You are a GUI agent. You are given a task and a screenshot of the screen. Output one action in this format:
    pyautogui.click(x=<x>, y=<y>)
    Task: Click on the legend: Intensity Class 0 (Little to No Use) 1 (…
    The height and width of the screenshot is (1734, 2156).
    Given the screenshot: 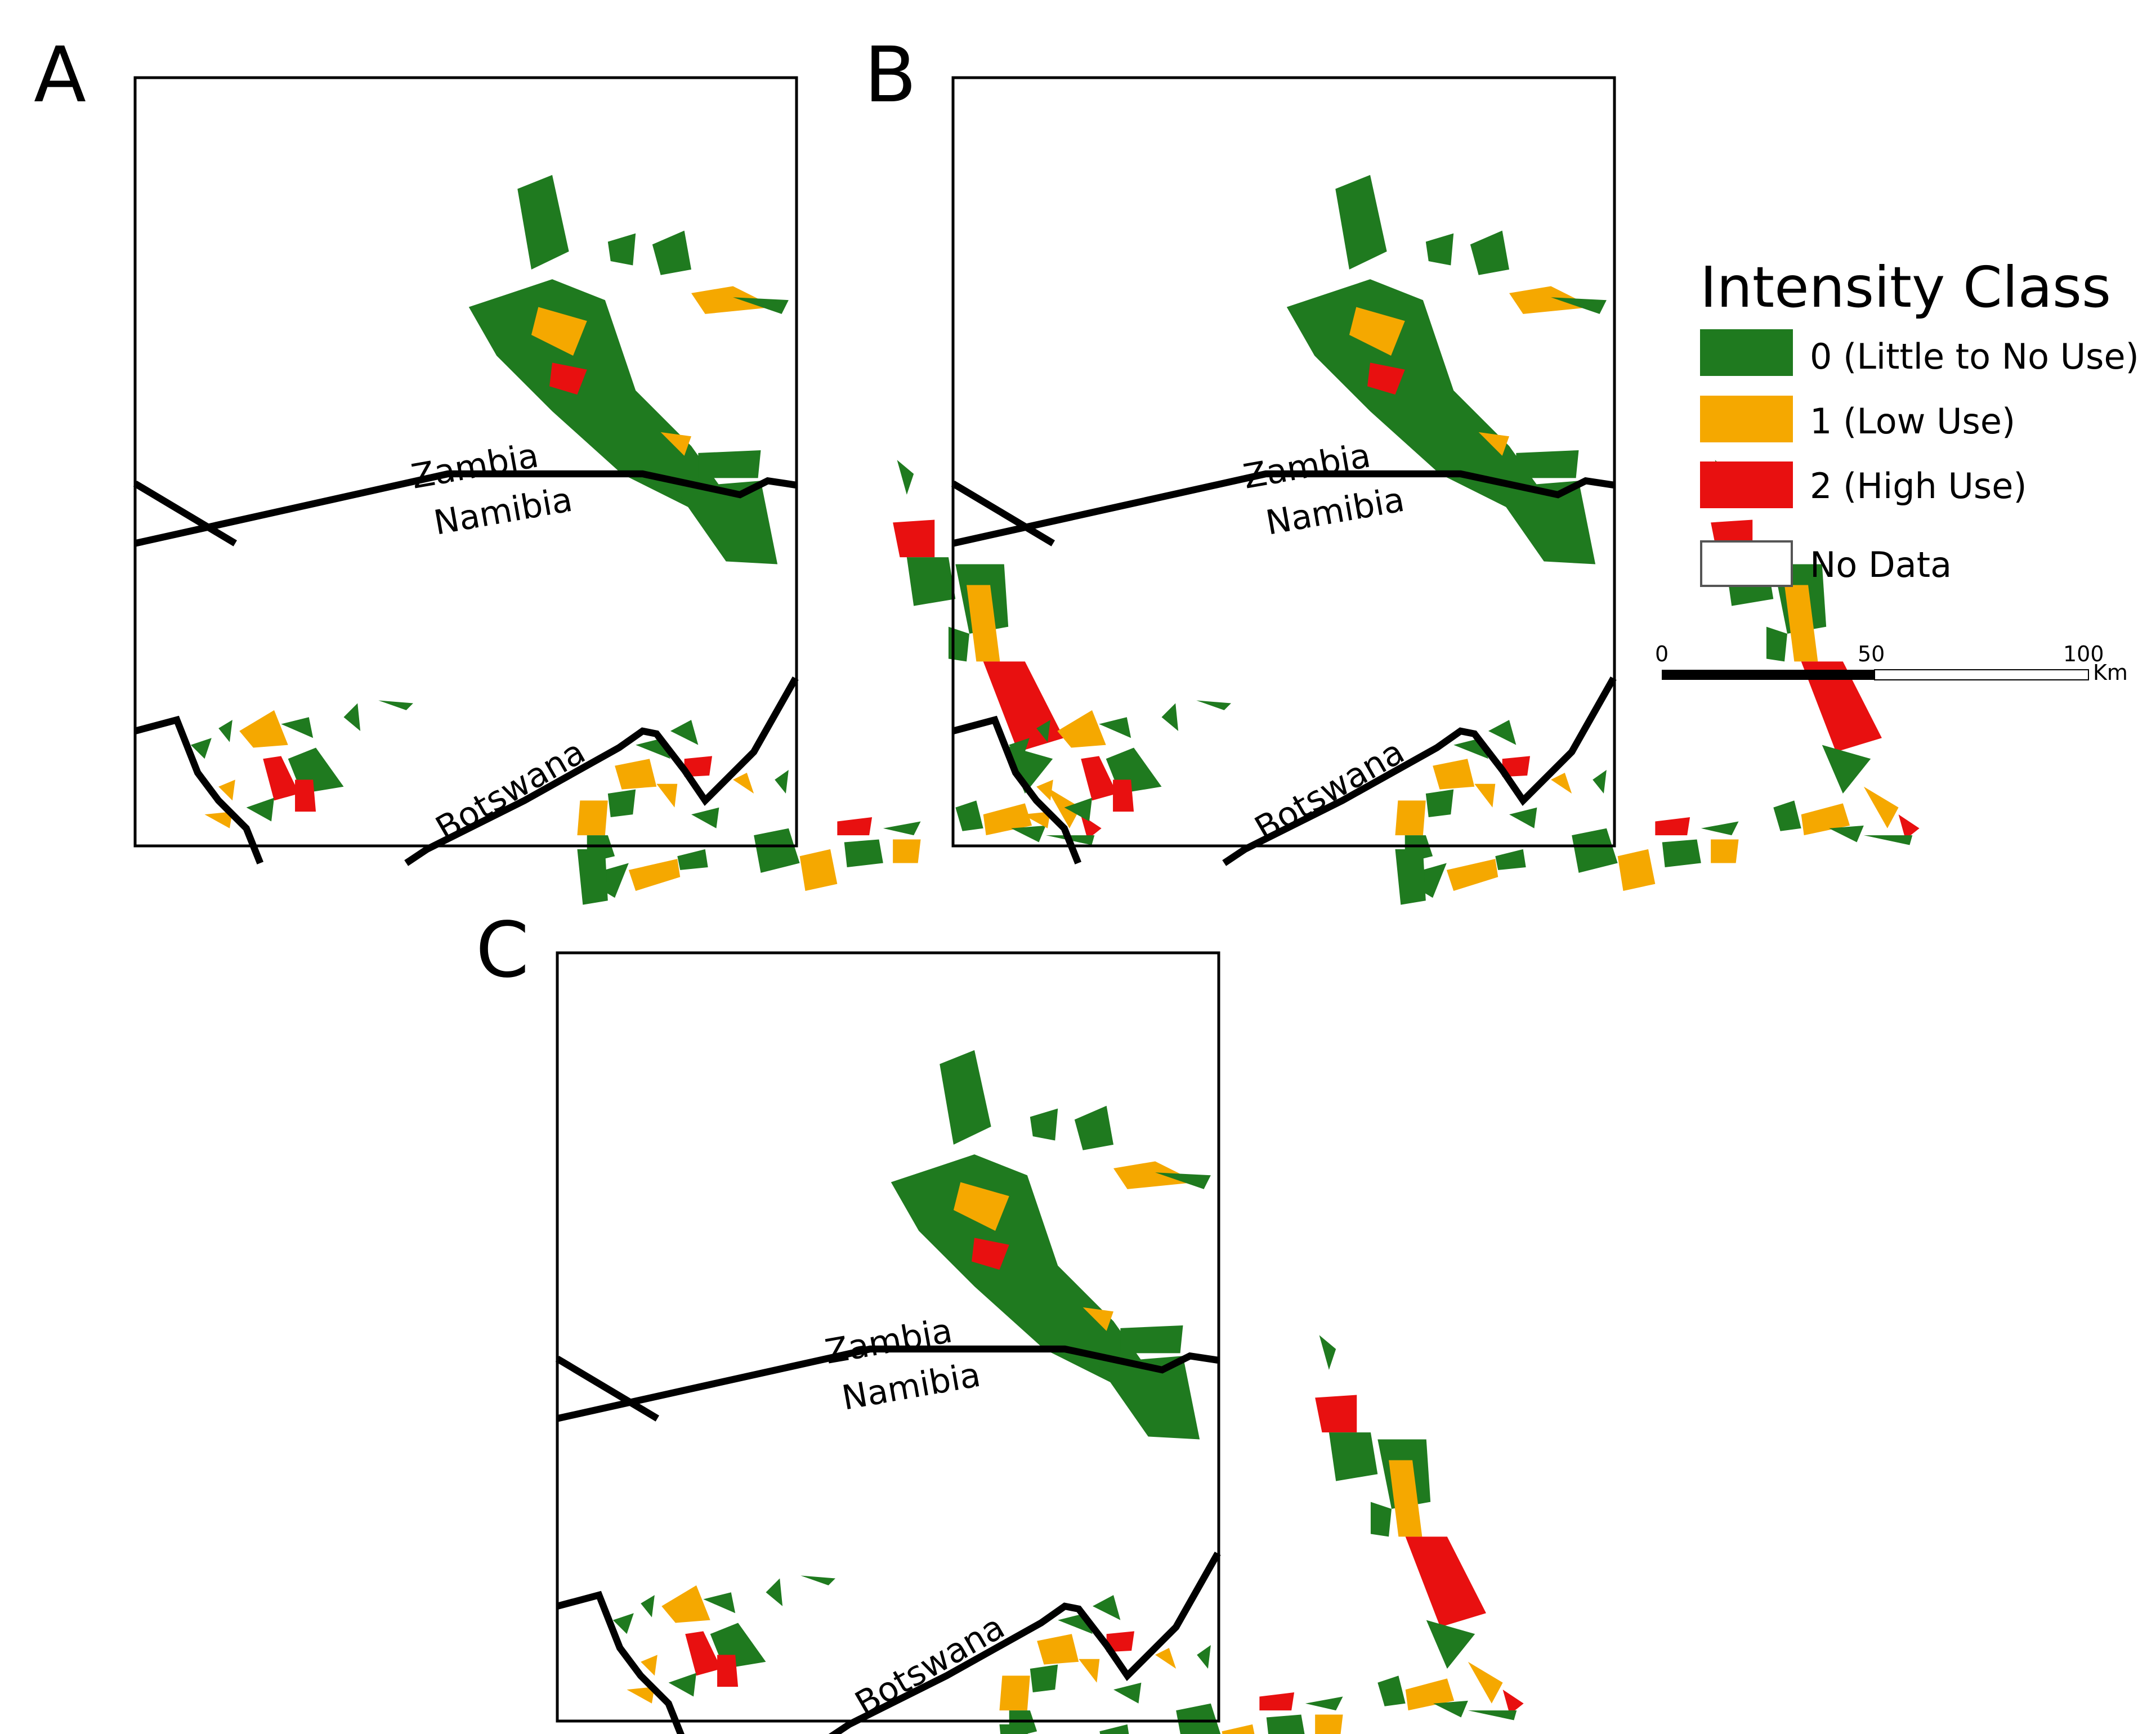 What is the action you would take?
    pyautogui.click(x=1919, y=420)
    